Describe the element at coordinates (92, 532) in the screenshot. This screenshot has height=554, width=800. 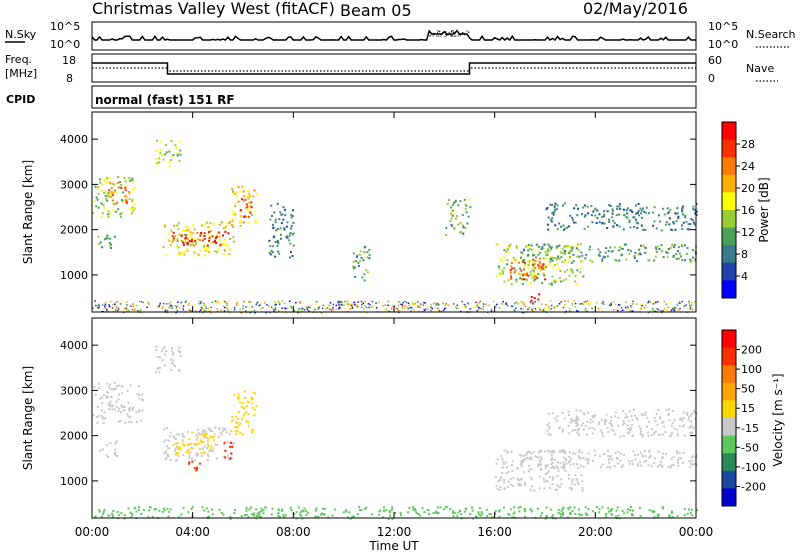
I see `x-tick-label: 00:00` at that location.